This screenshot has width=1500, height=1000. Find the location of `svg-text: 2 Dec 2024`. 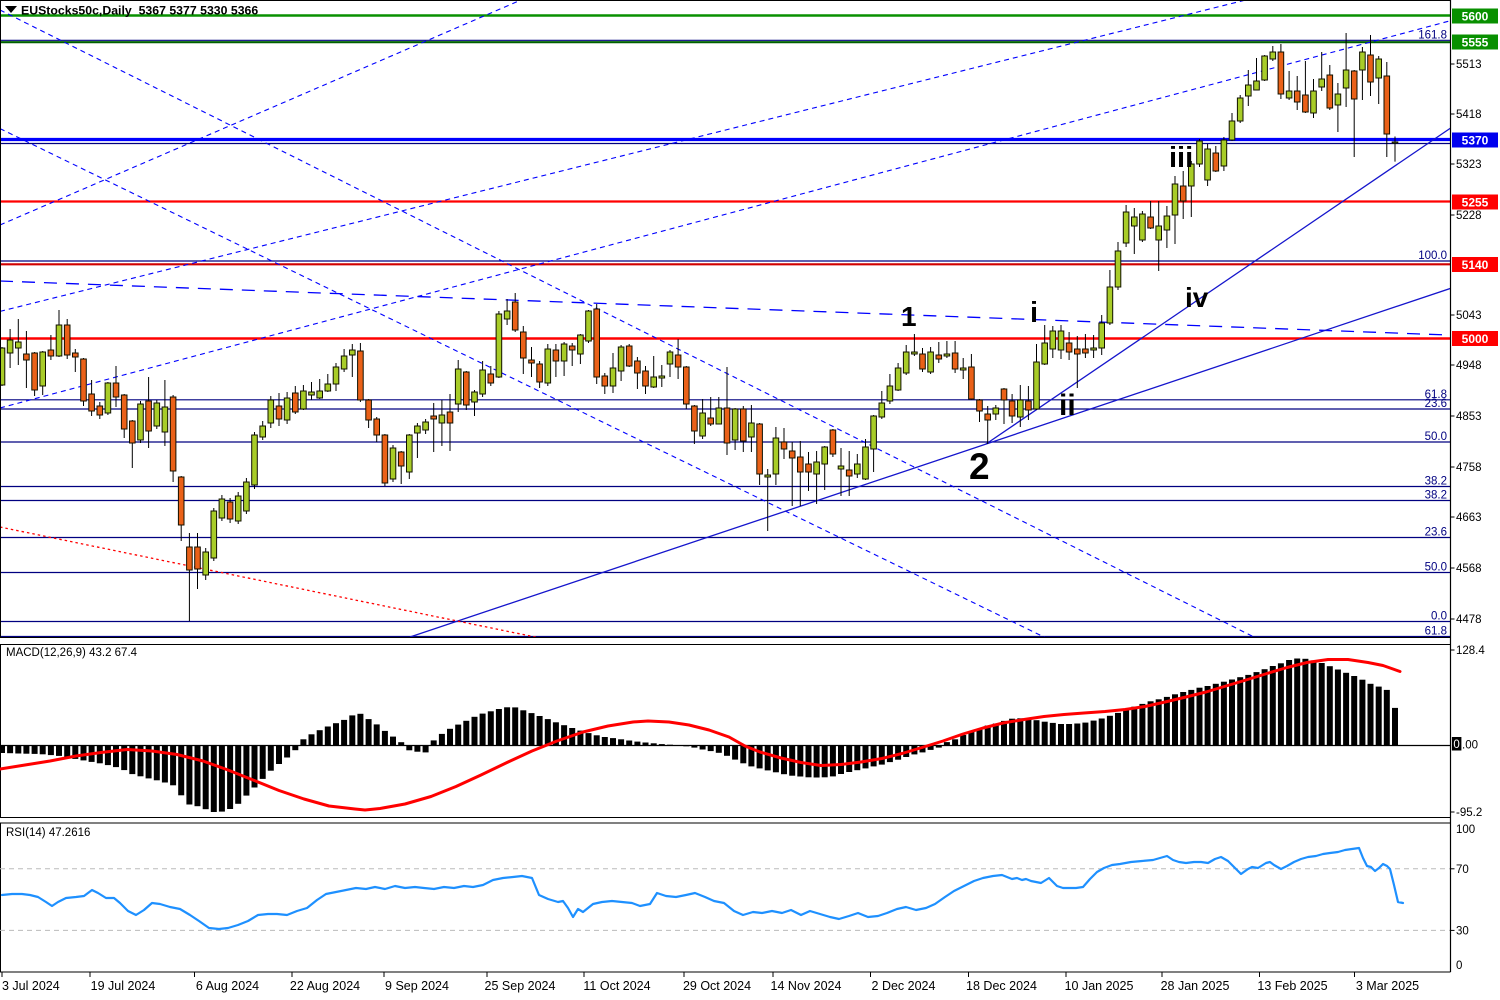

svg-text: 2 Dec 2024 is located at coordinates (904, 986).